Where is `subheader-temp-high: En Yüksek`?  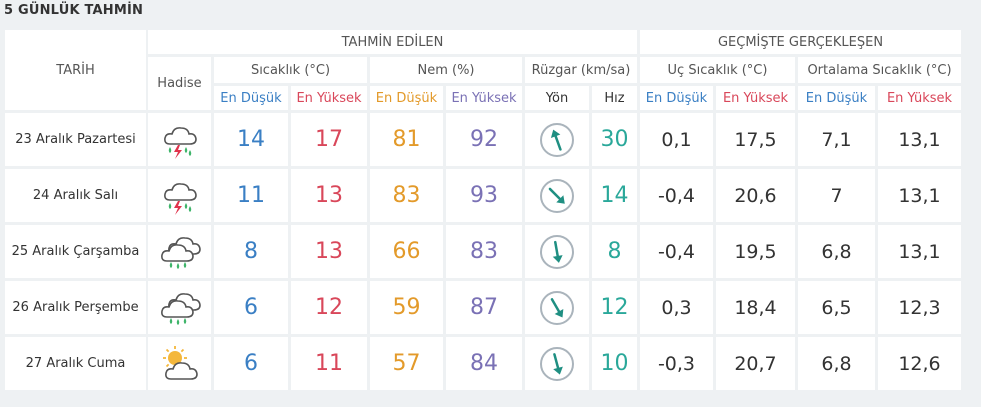
subheader-temp-high: En Yüksek is located at coordinates (329, 98).